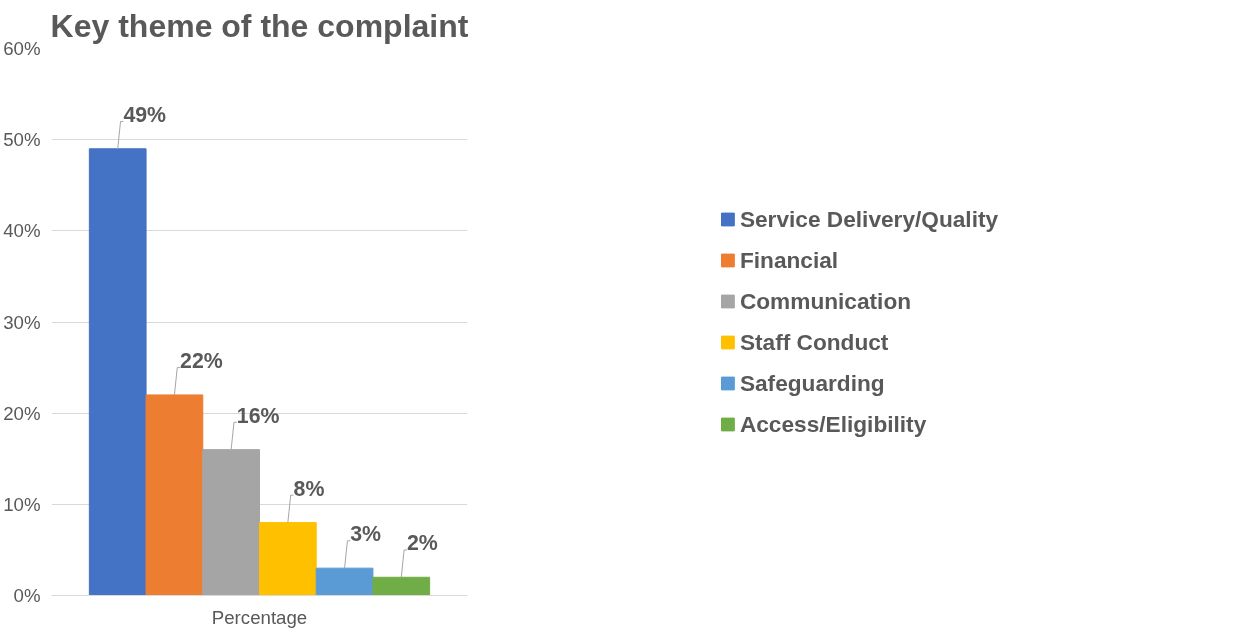 This screenshot has width=1253, height=634. Describe the element at coordinates (814, 342) in the screenshot. I see `legend-label: Staff Conduct` at that location.